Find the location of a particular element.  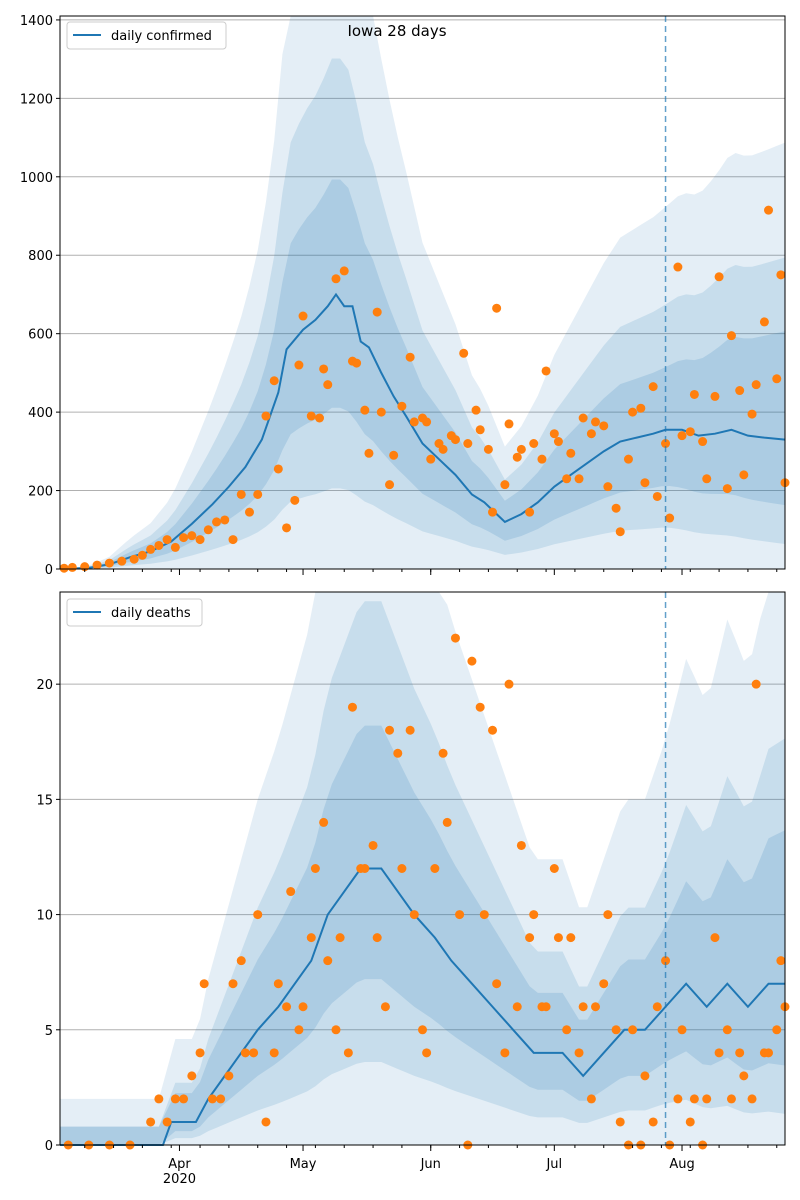

legend-box-confirmed is located at coordinates (146, 35).